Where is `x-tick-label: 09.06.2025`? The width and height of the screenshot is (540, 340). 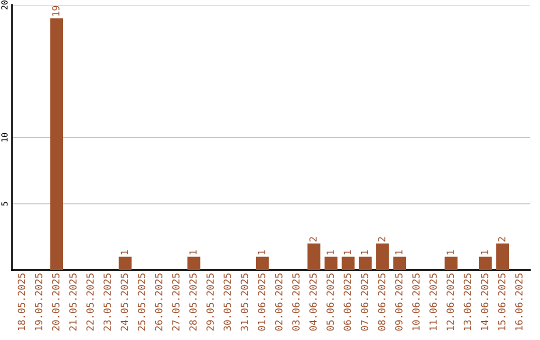 x-tick-label: 09.06.2025 is located at coordinates (398, 302).